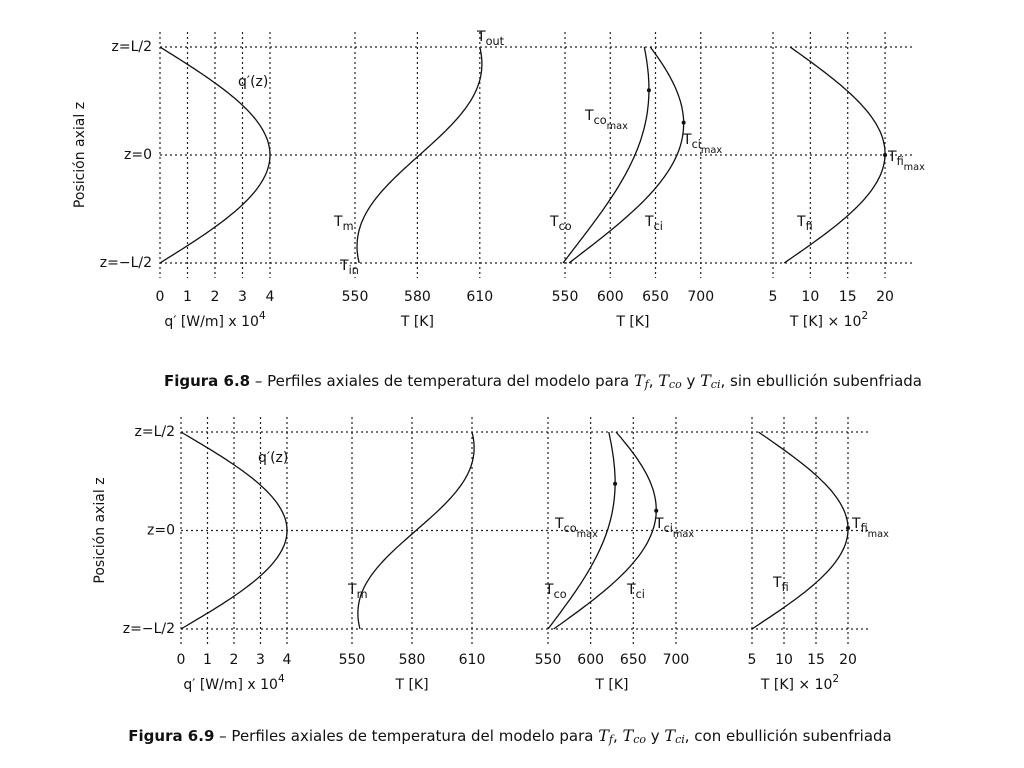 The width and height of the screenshot is (1024, 768). I want to click on text-part: Figura 6.9, so click(171, 736).